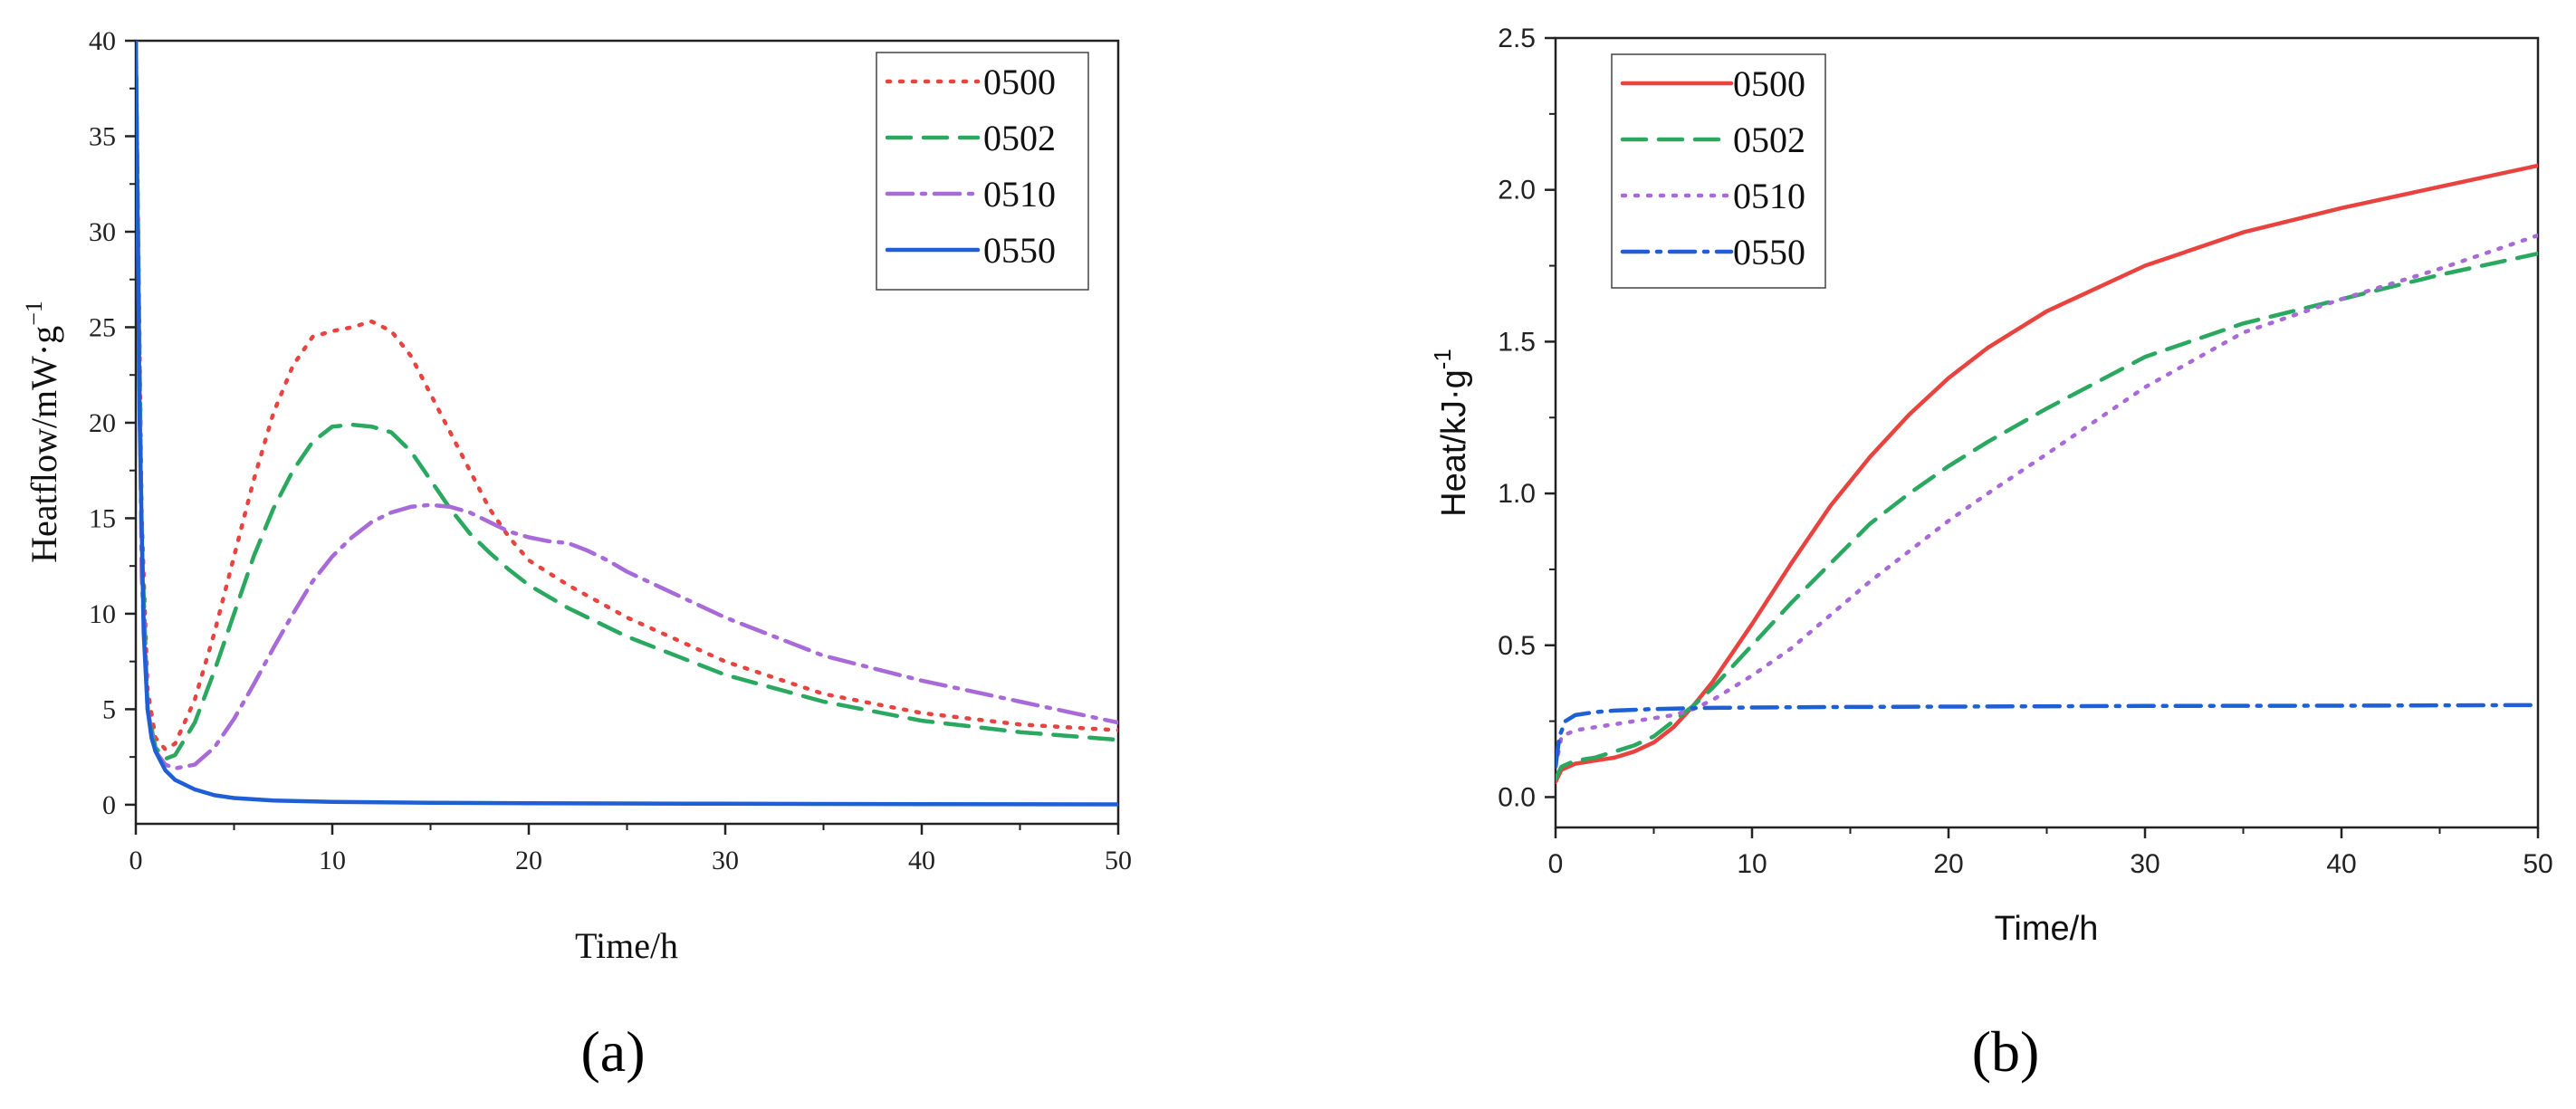 The image size is (2576, 1109). What do you see at coordinates (1769, 252) in the screenshot?
I see `legend-label-b-0550: 0550` at bounding box center [1769, 252].